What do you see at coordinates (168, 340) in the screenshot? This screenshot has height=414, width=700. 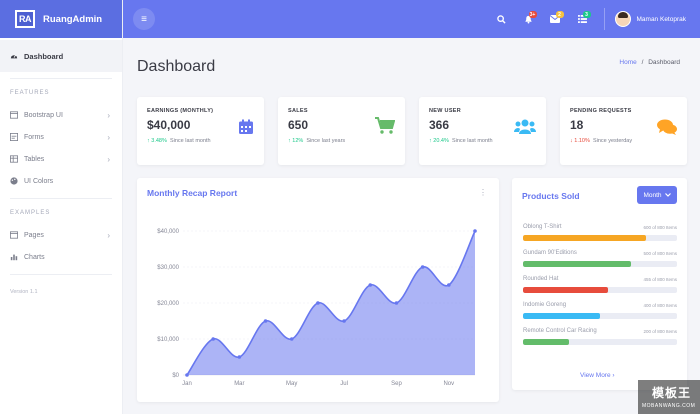 I see `y-tick-label: $10,000` at bounding box center [168, 340].